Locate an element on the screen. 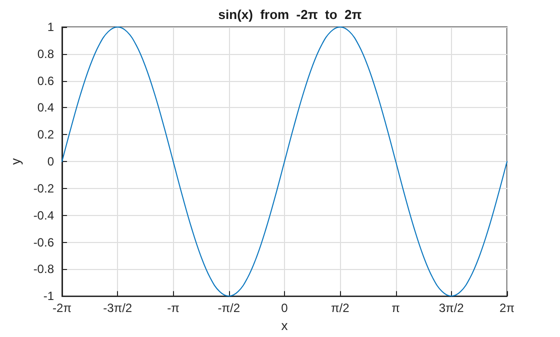 Image resolution: width=560 pixels, height=337 pixels. x-tick-label: 3π/2 is located at coordinates (451, 308).